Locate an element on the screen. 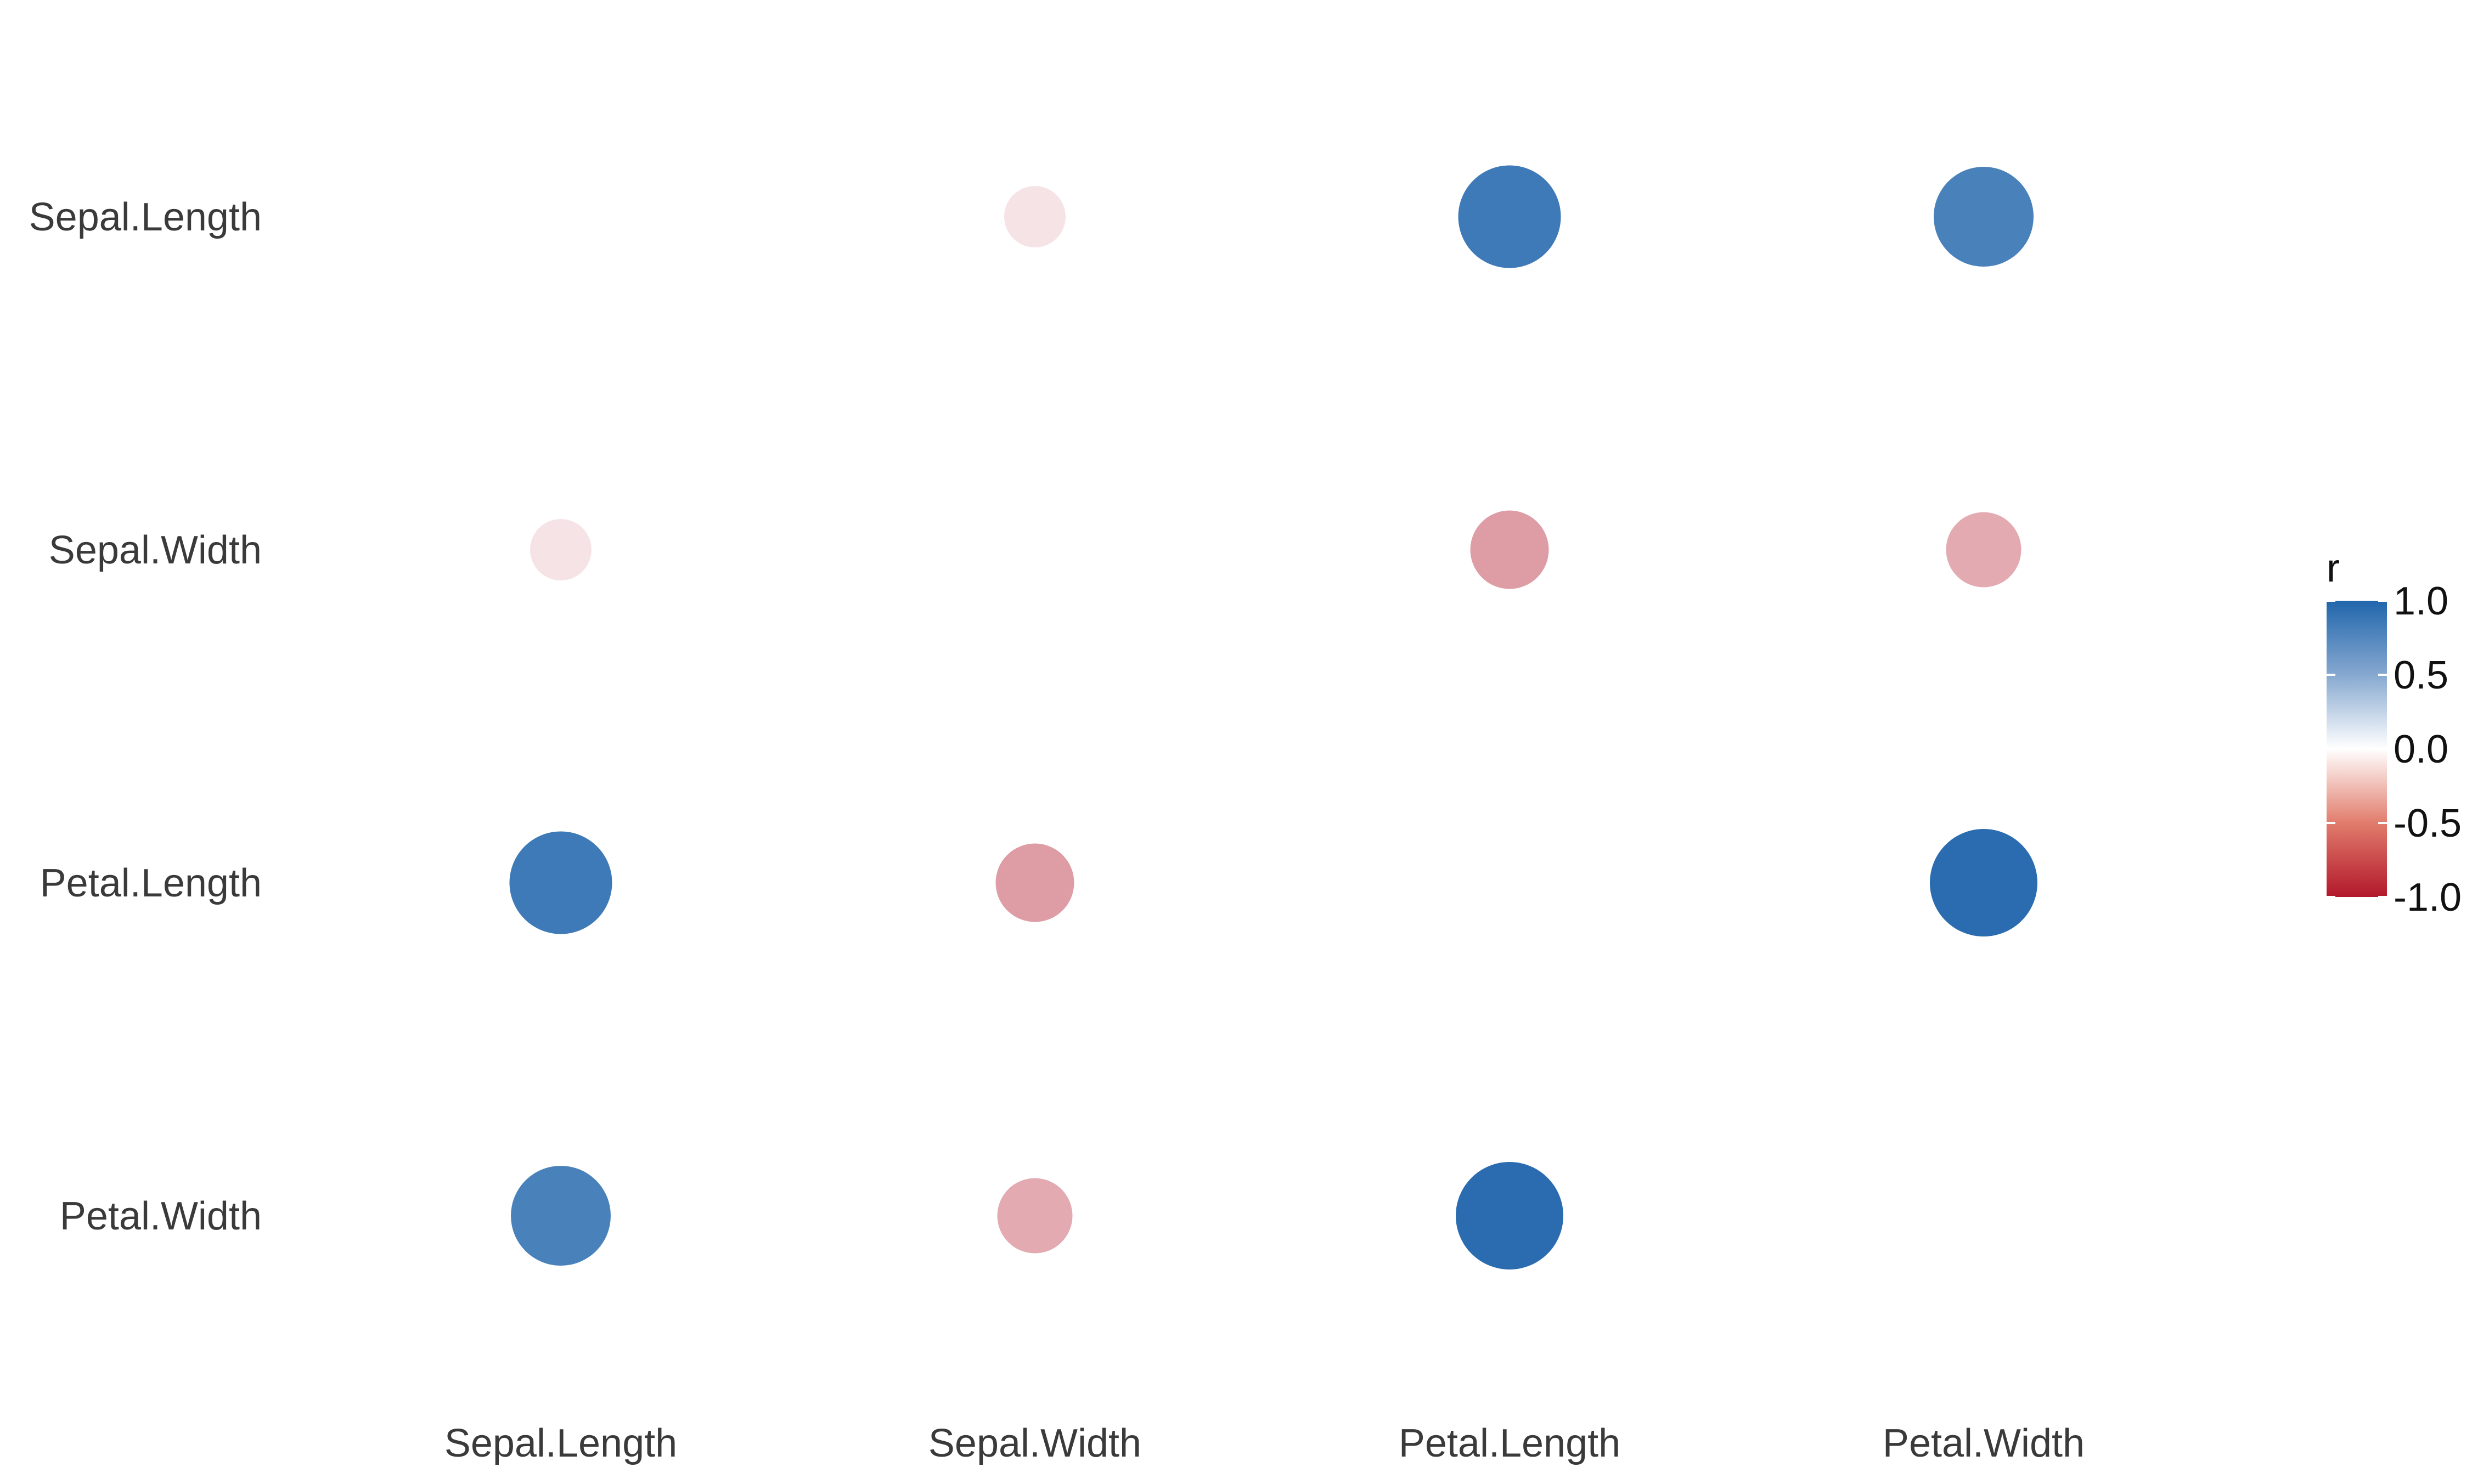  legend-tick-label: 0.5 is located at coordinates (2421, 675).